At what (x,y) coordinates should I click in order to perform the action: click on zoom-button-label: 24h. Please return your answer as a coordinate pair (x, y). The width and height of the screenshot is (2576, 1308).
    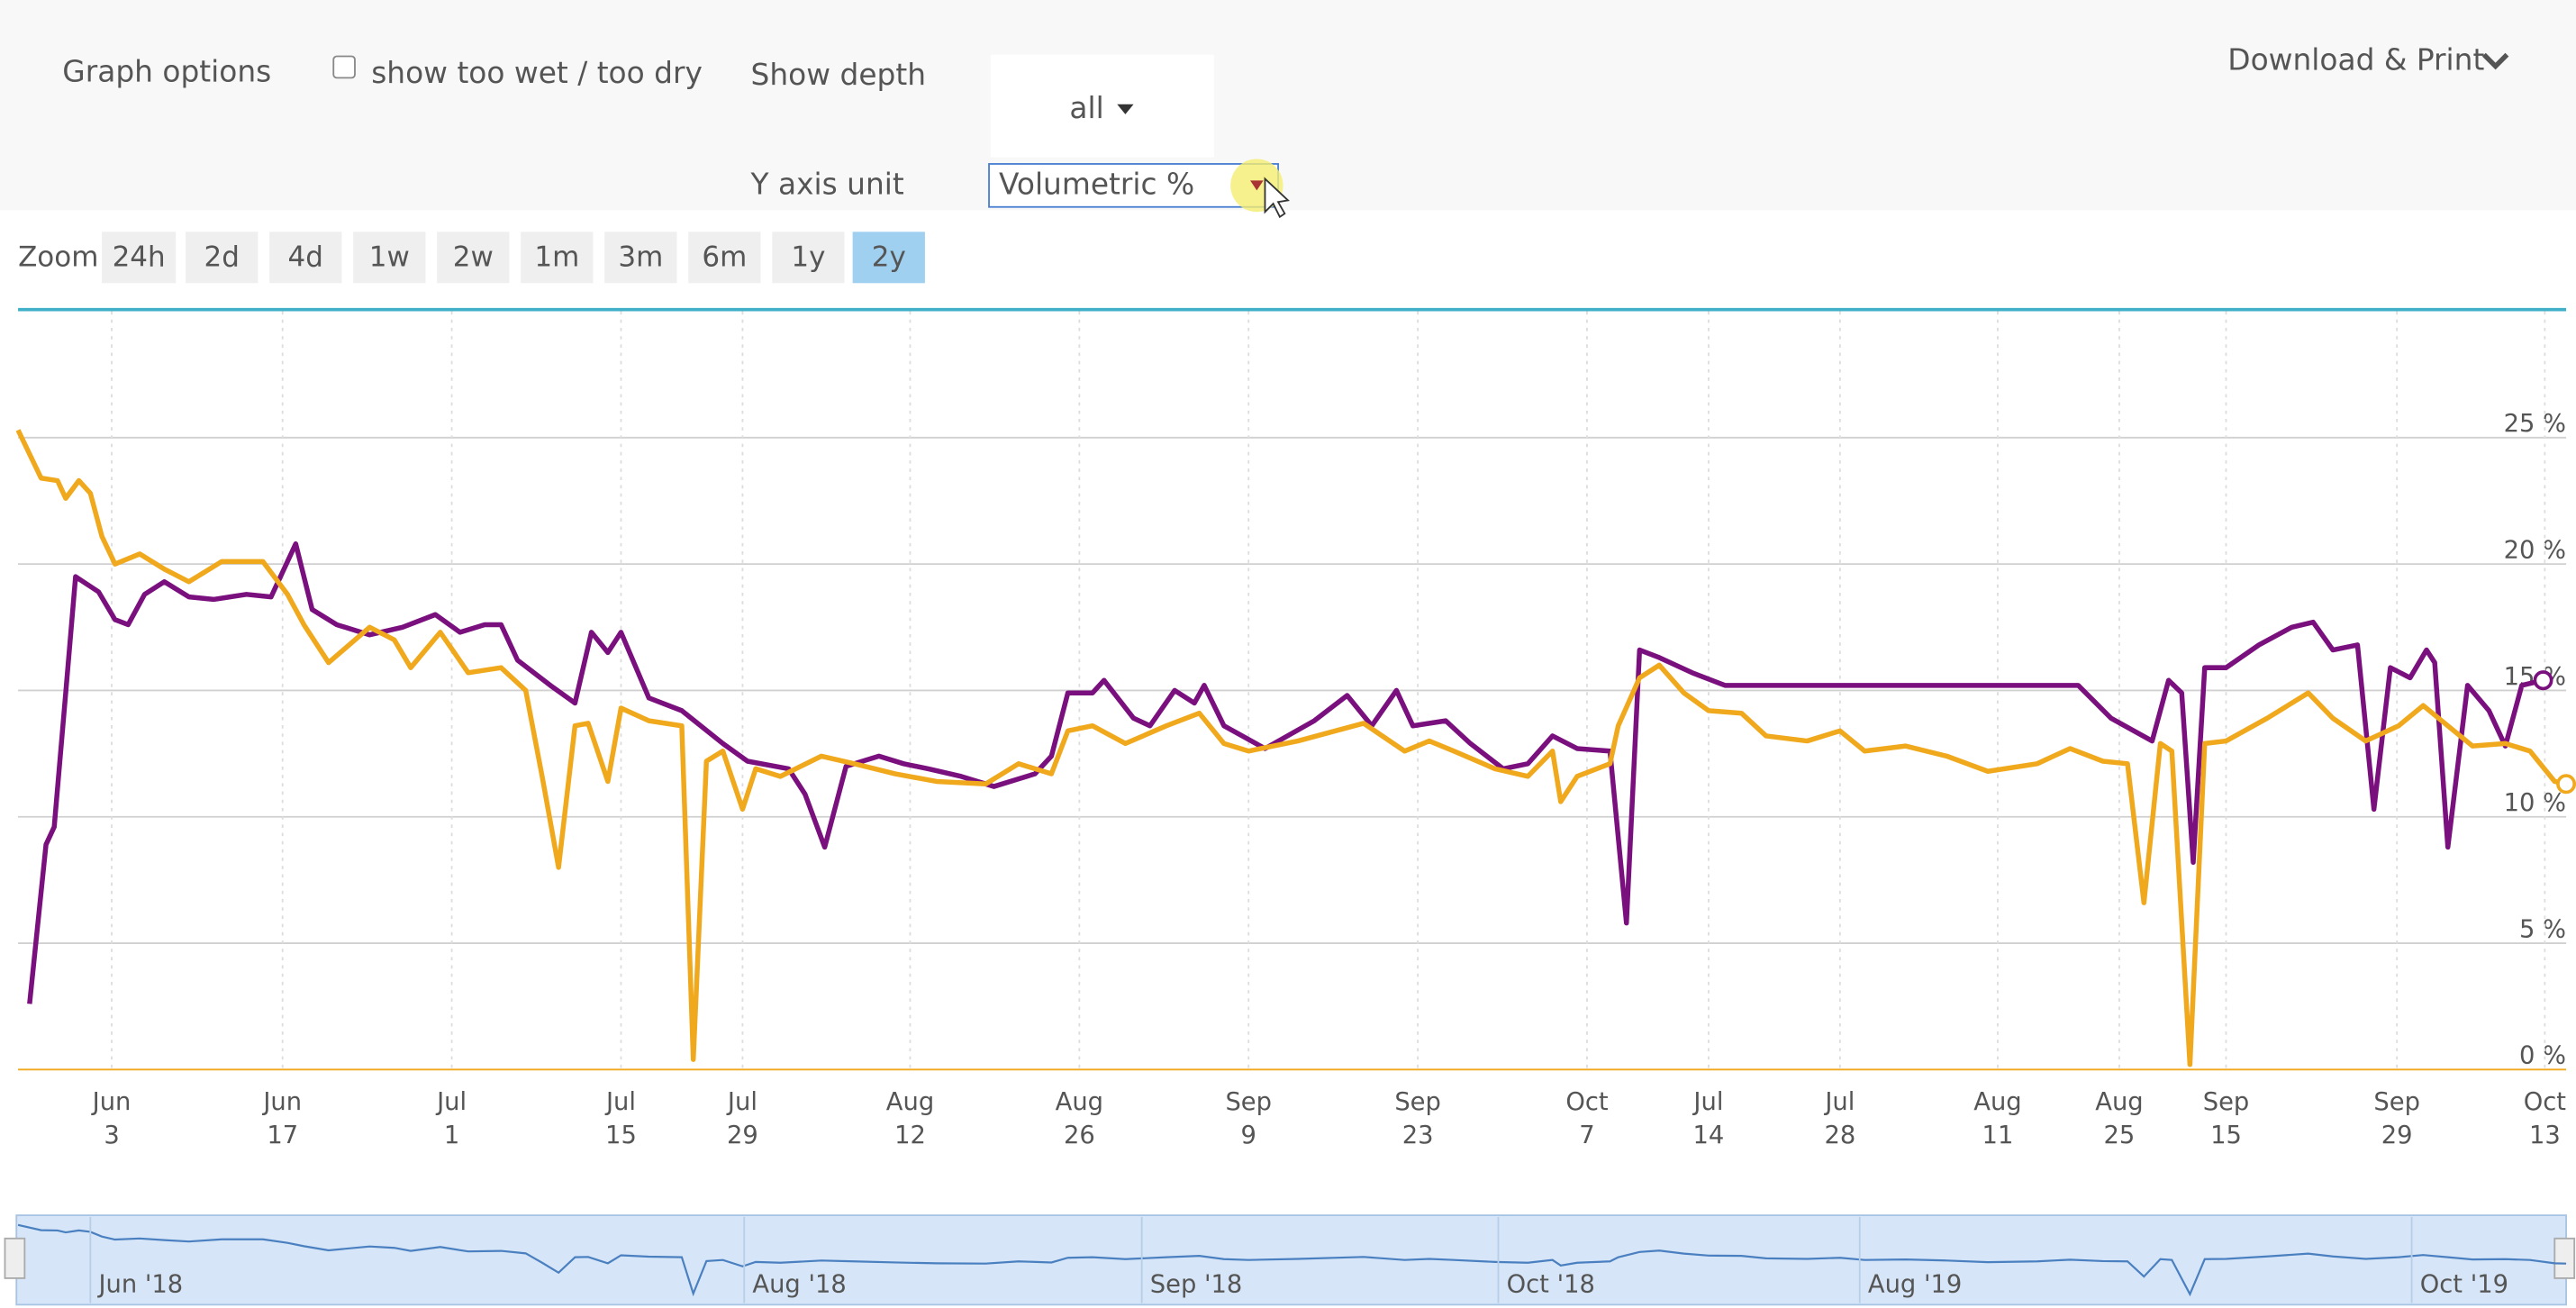
    Looking at the image, I should click on (139, 257).